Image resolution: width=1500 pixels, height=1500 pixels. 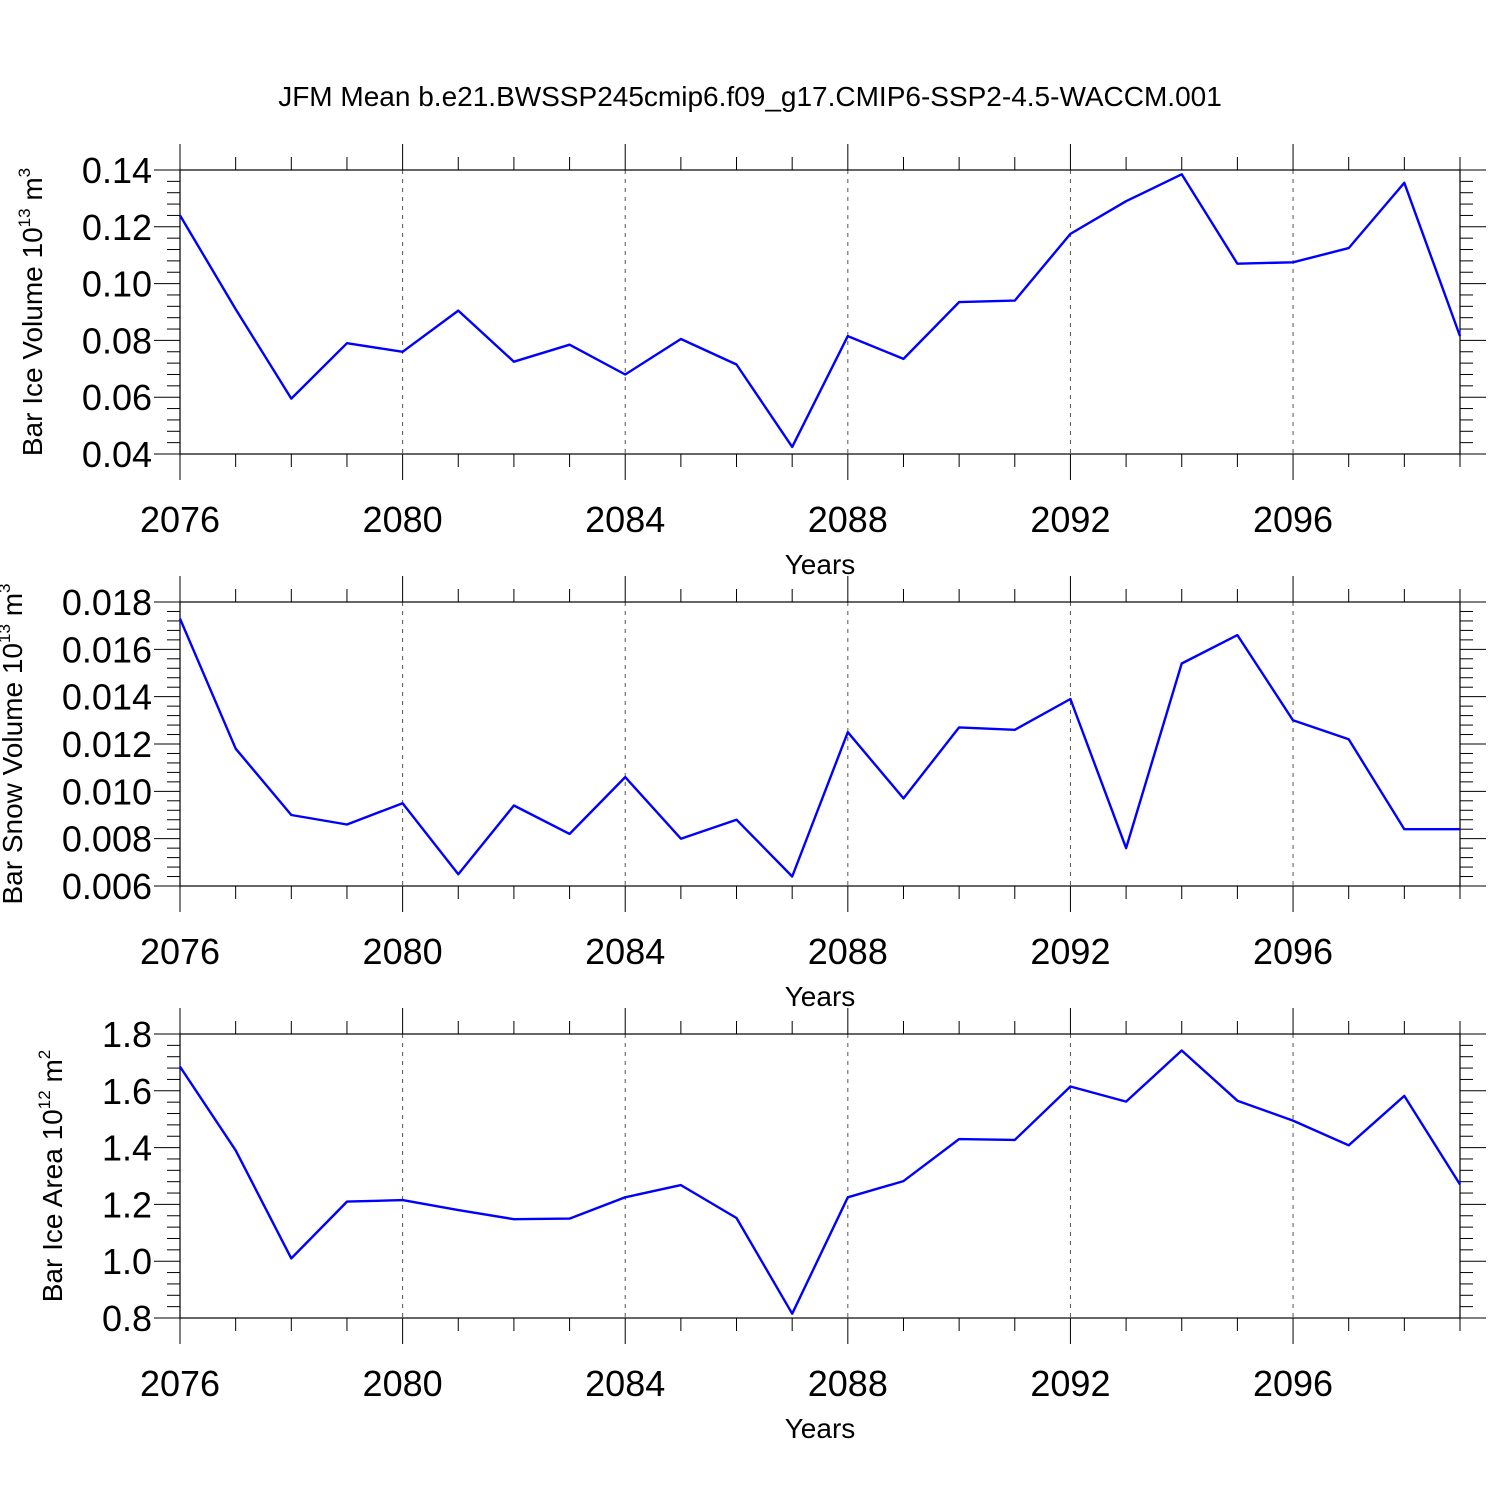 What do you see at coordinates (625, 951) in the screenshot?
I see `x-tick-label: 2084` at bounding box center [625, 951].